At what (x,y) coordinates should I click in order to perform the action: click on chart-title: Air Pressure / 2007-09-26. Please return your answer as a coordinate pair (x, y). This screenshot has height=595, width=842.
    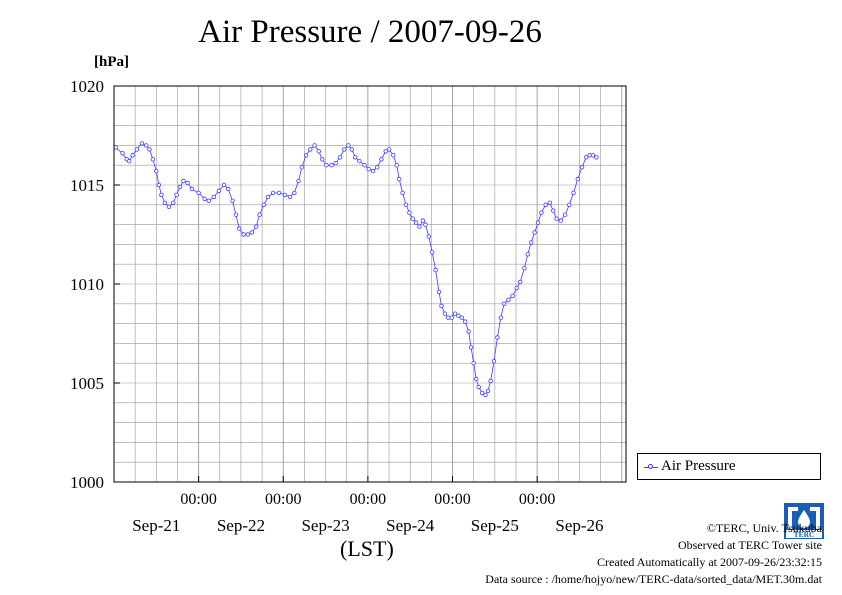
    Looking at the image, I should click on (370, 32).